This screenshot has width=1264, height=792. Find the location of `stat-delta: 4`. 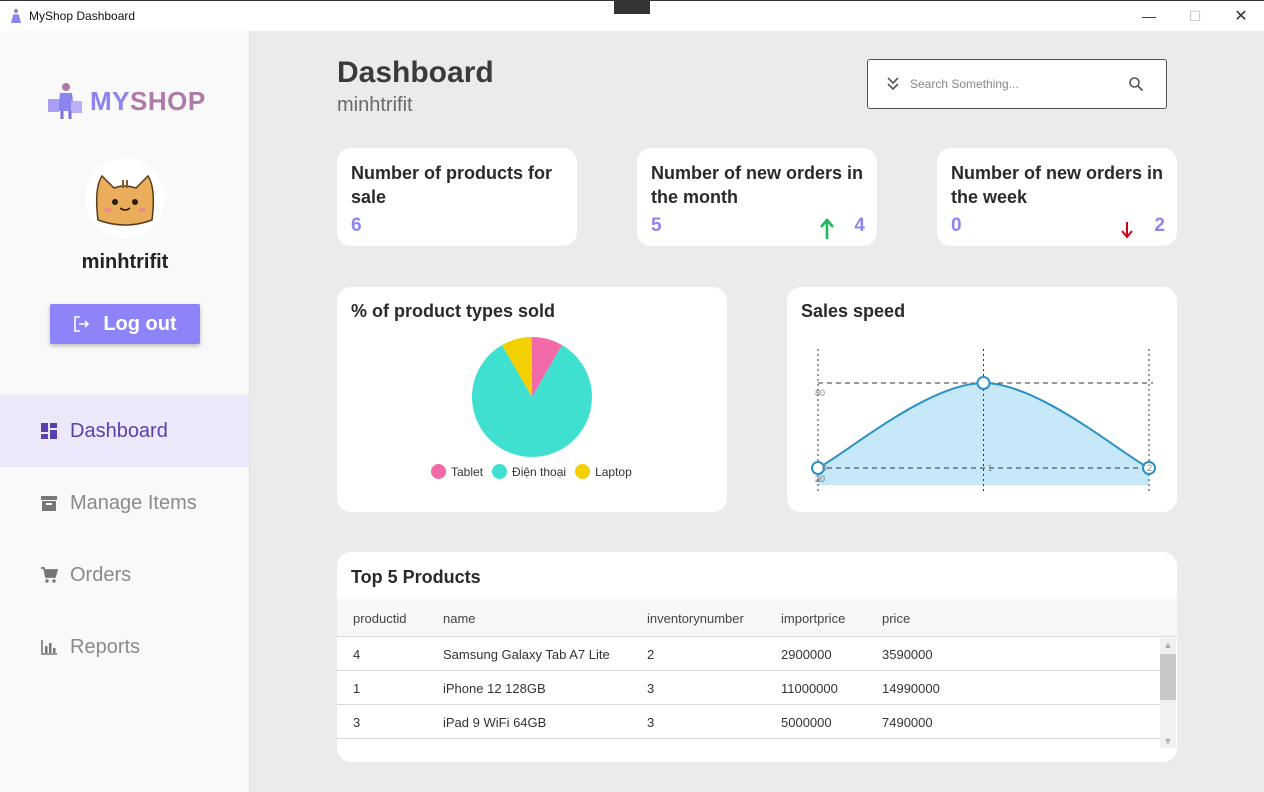

stat-delta: 4 is located at coordinates (859, 225).